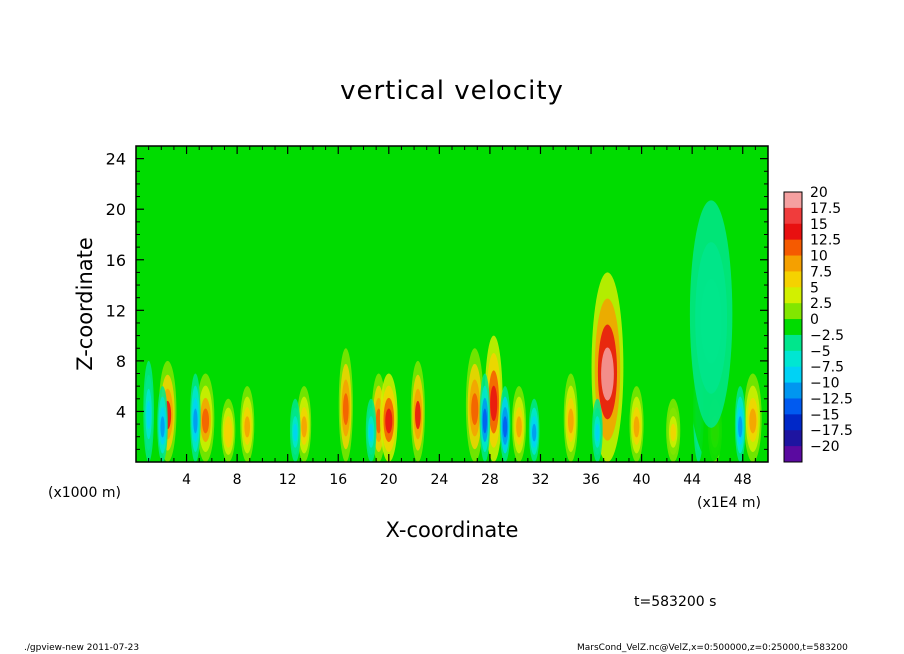 The image size is (904, 654). What do you see at coordinates (591, 480) in the screenshot?
I see `x-tick-label-8: 36` at bounding box center [591, 480].